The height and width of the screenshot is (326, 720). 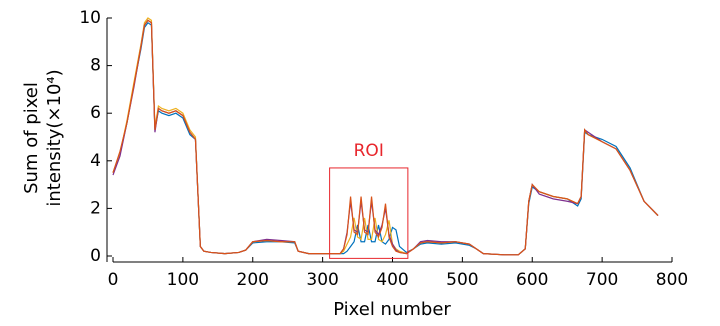 I want to click on y-axis-label: Sum of pixel, so click(x=31, y=138).